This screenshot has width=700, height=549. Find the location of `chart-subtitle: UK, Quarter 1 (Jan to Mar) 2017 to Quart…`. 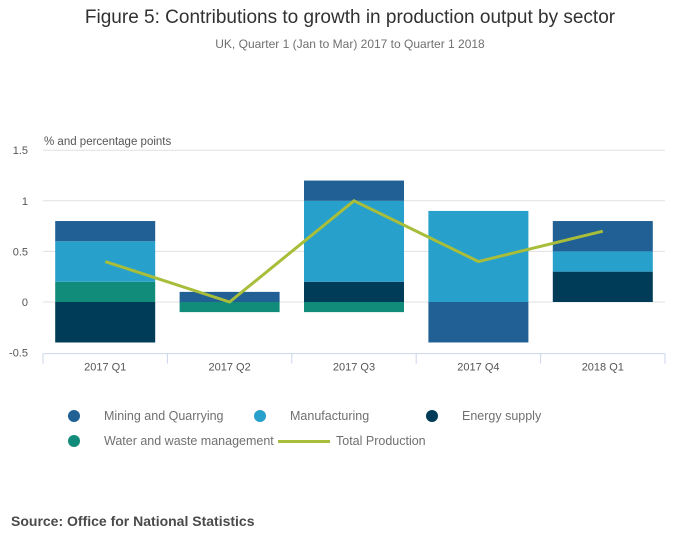

chart-subtitle: UK, Quarter 1 (Jan to Mar) 2017 to Quart… is located at coordinates (350, 44).